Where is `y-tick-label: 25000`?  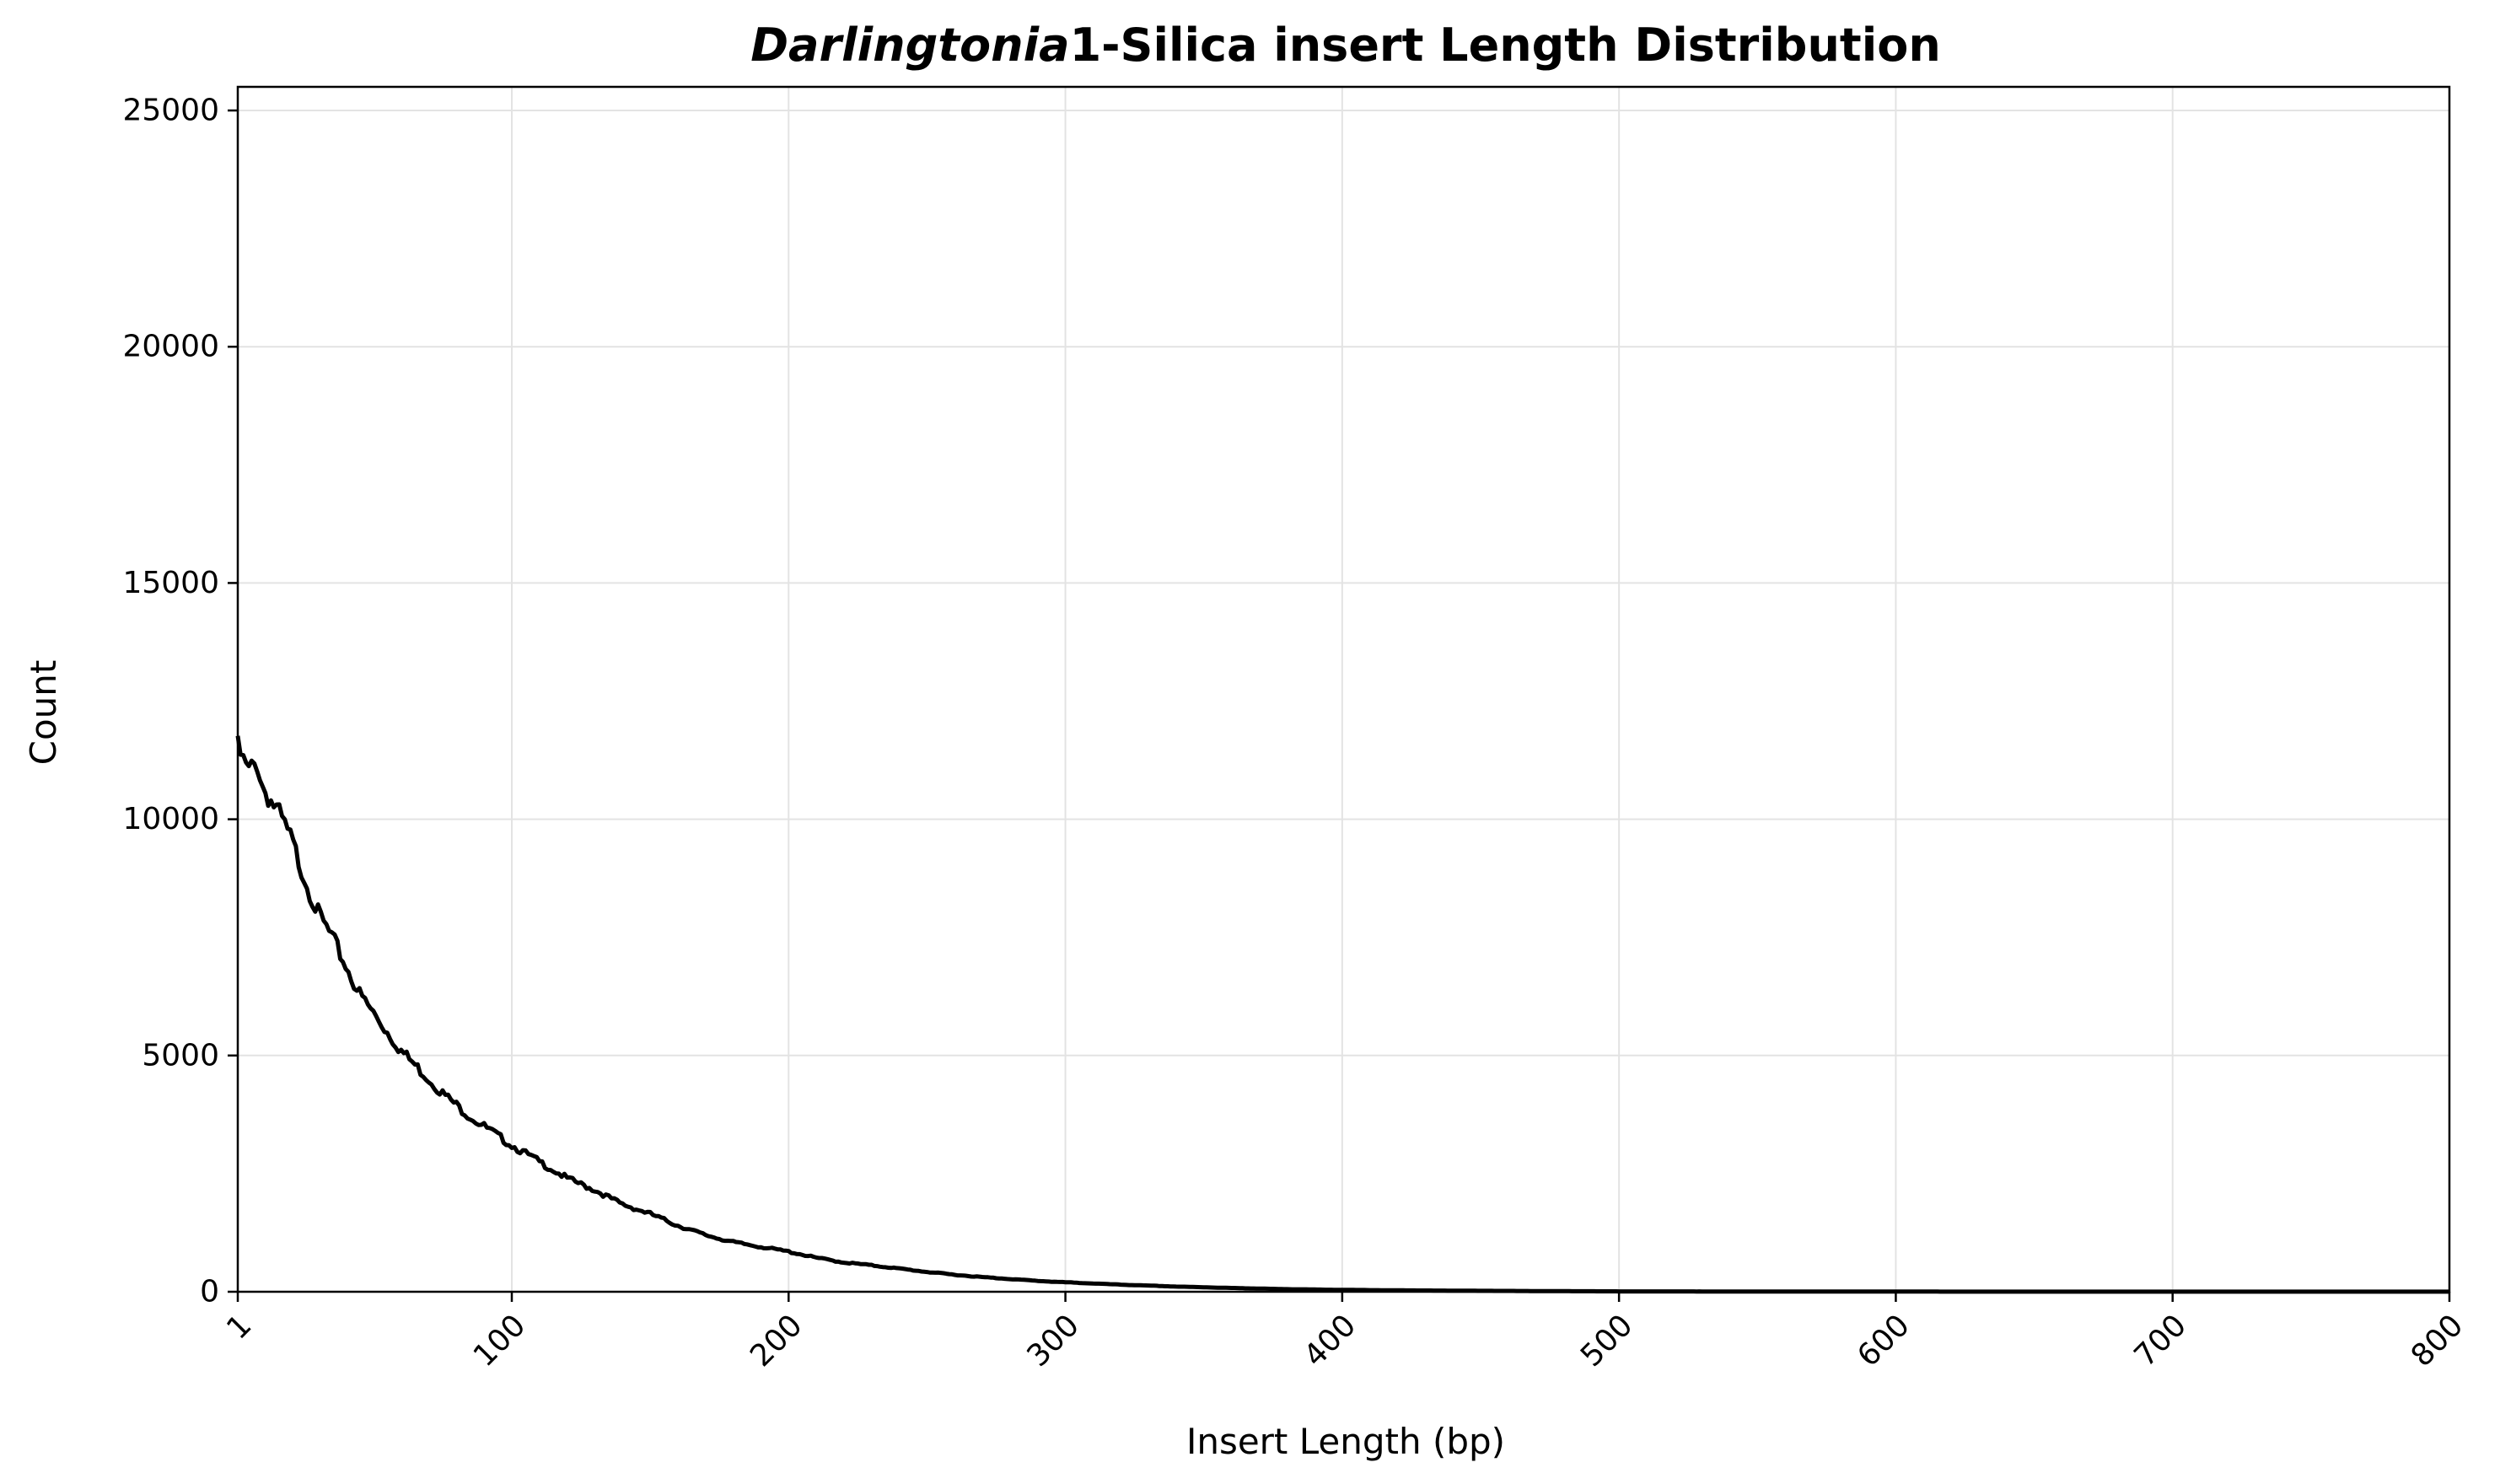 y-tick-label: 25000 is located at coordinates (170, 111).